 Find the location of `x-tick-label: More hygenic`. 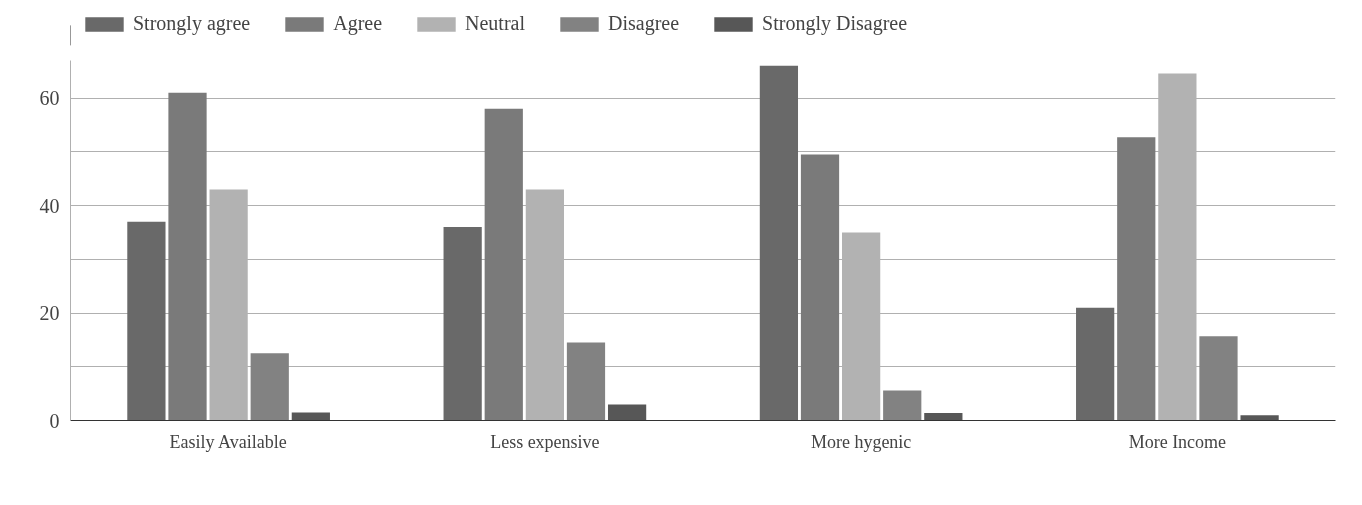

x-tick-label: More hygenic is located at coordinates (861, 441).